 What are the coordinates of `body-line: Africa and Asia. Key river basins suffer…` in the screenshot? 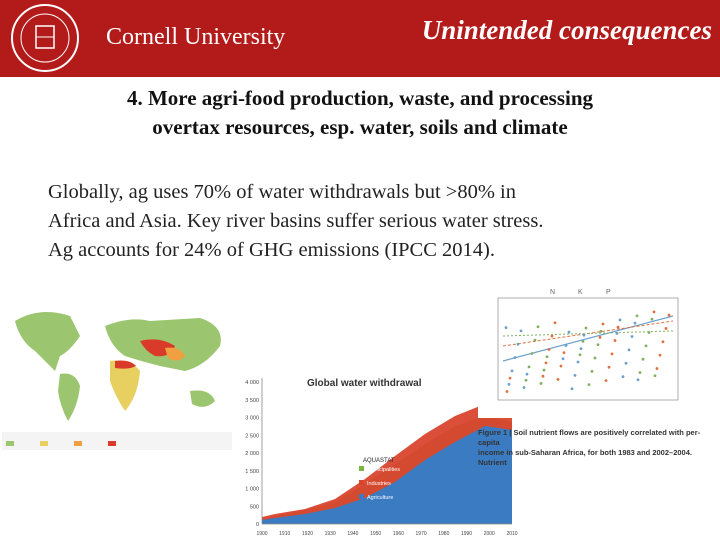 It's located at (296, 221).